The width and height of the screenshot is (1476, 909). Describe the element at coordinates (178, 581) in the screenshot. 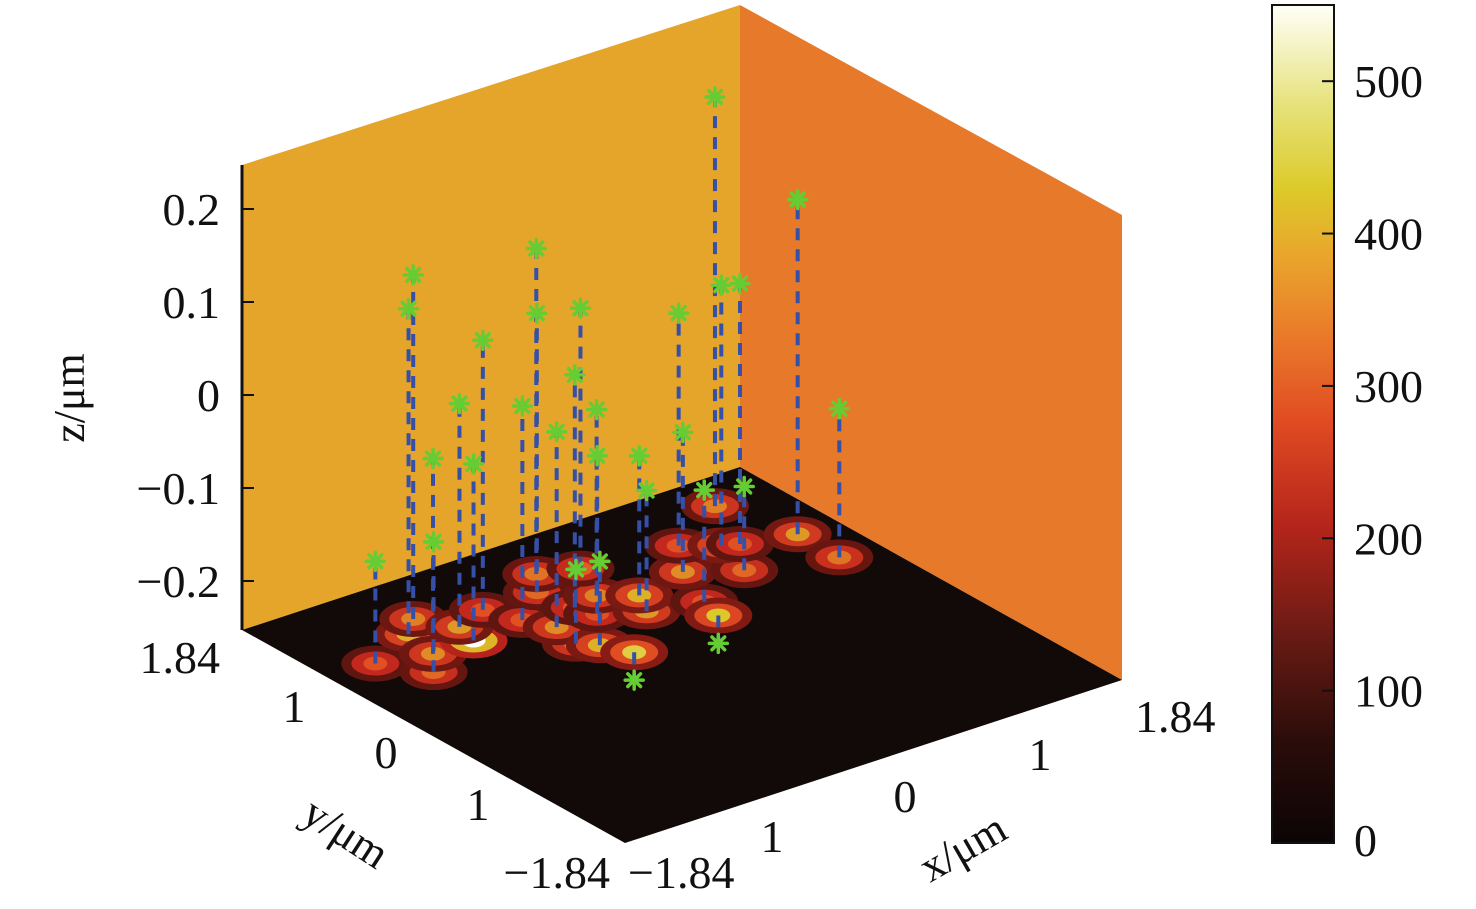

I see `z-tick-label-4: −0.2` at that location.